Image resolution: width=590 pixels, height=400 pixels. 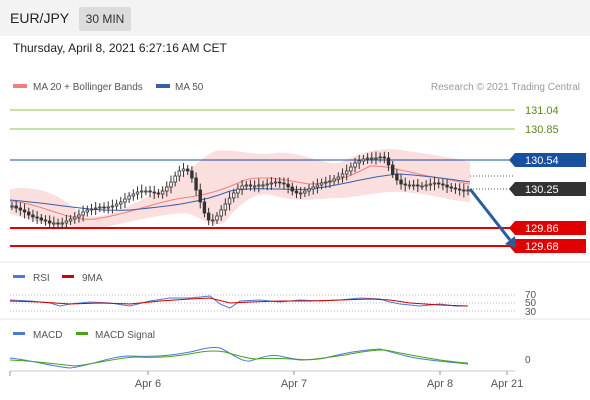 What do you see at coordinates (20, 86) in the screenshot?
I see `bollinger-legend-swatch` at bounding box center [20, 86].